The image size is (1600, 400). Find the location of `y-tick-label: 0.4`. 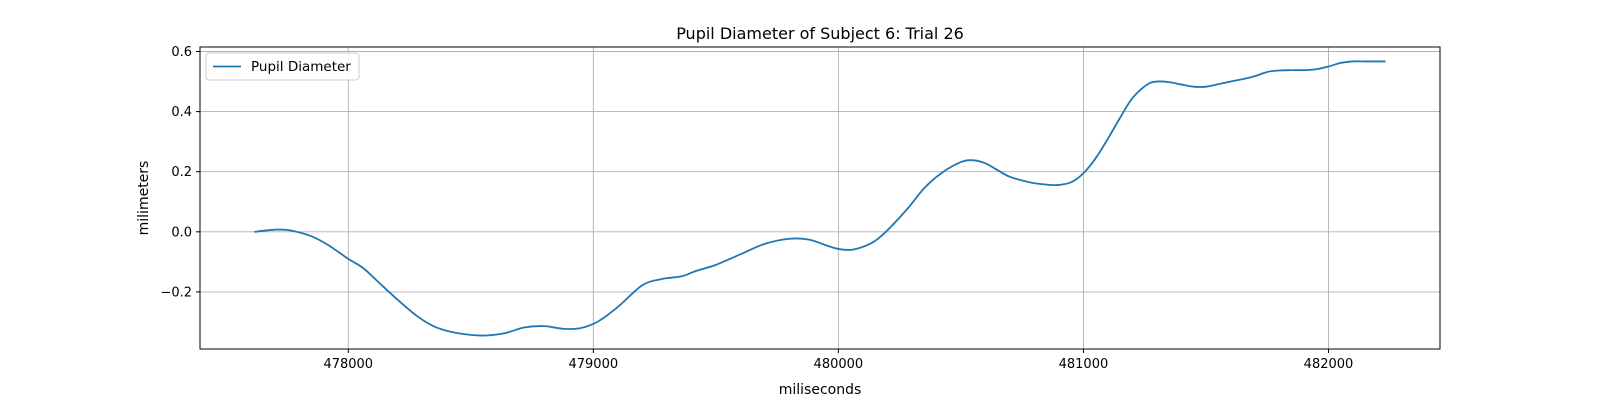

y-tick-label: 0.4 is located at coordinates (181, 112).